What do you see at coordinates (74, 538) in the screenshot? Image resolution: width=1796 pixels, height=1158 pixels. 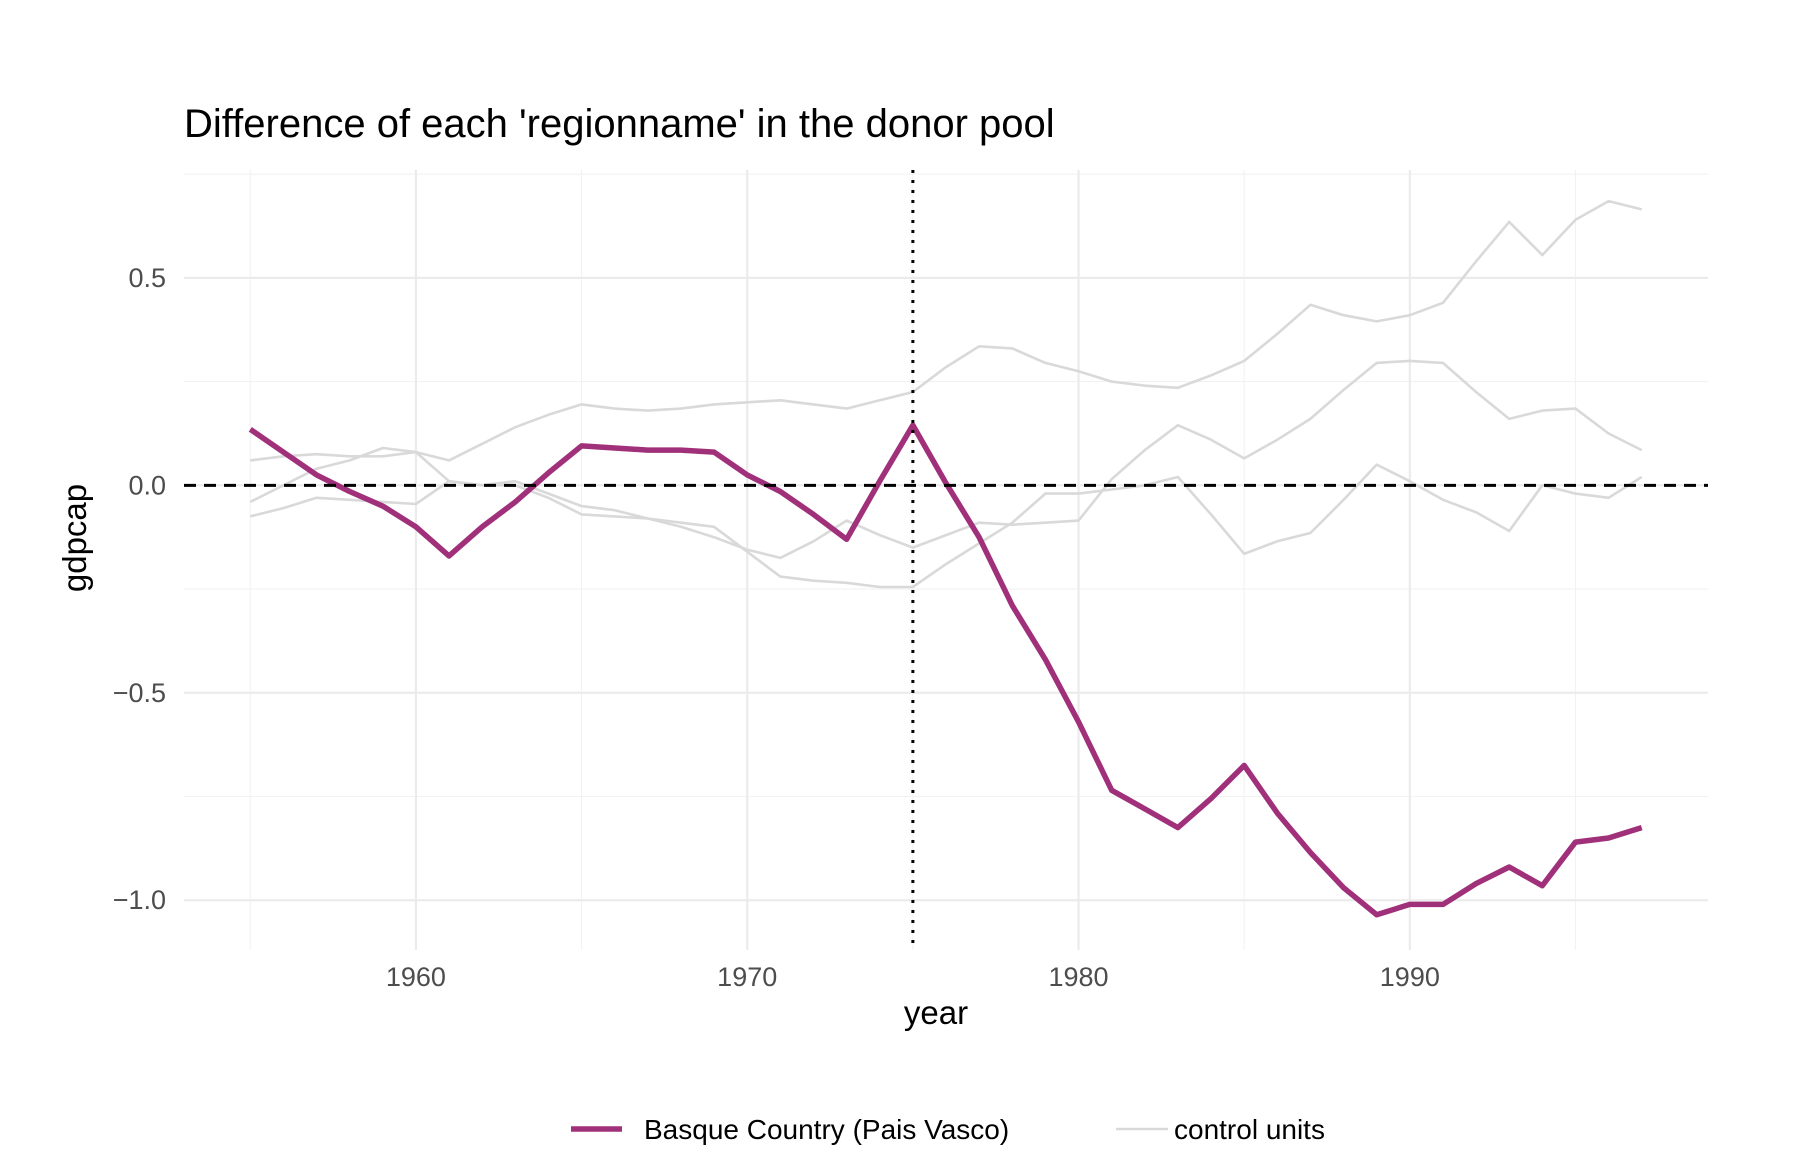 I see `y-axis-label: gdpcap` at bounding box center [74, 538].